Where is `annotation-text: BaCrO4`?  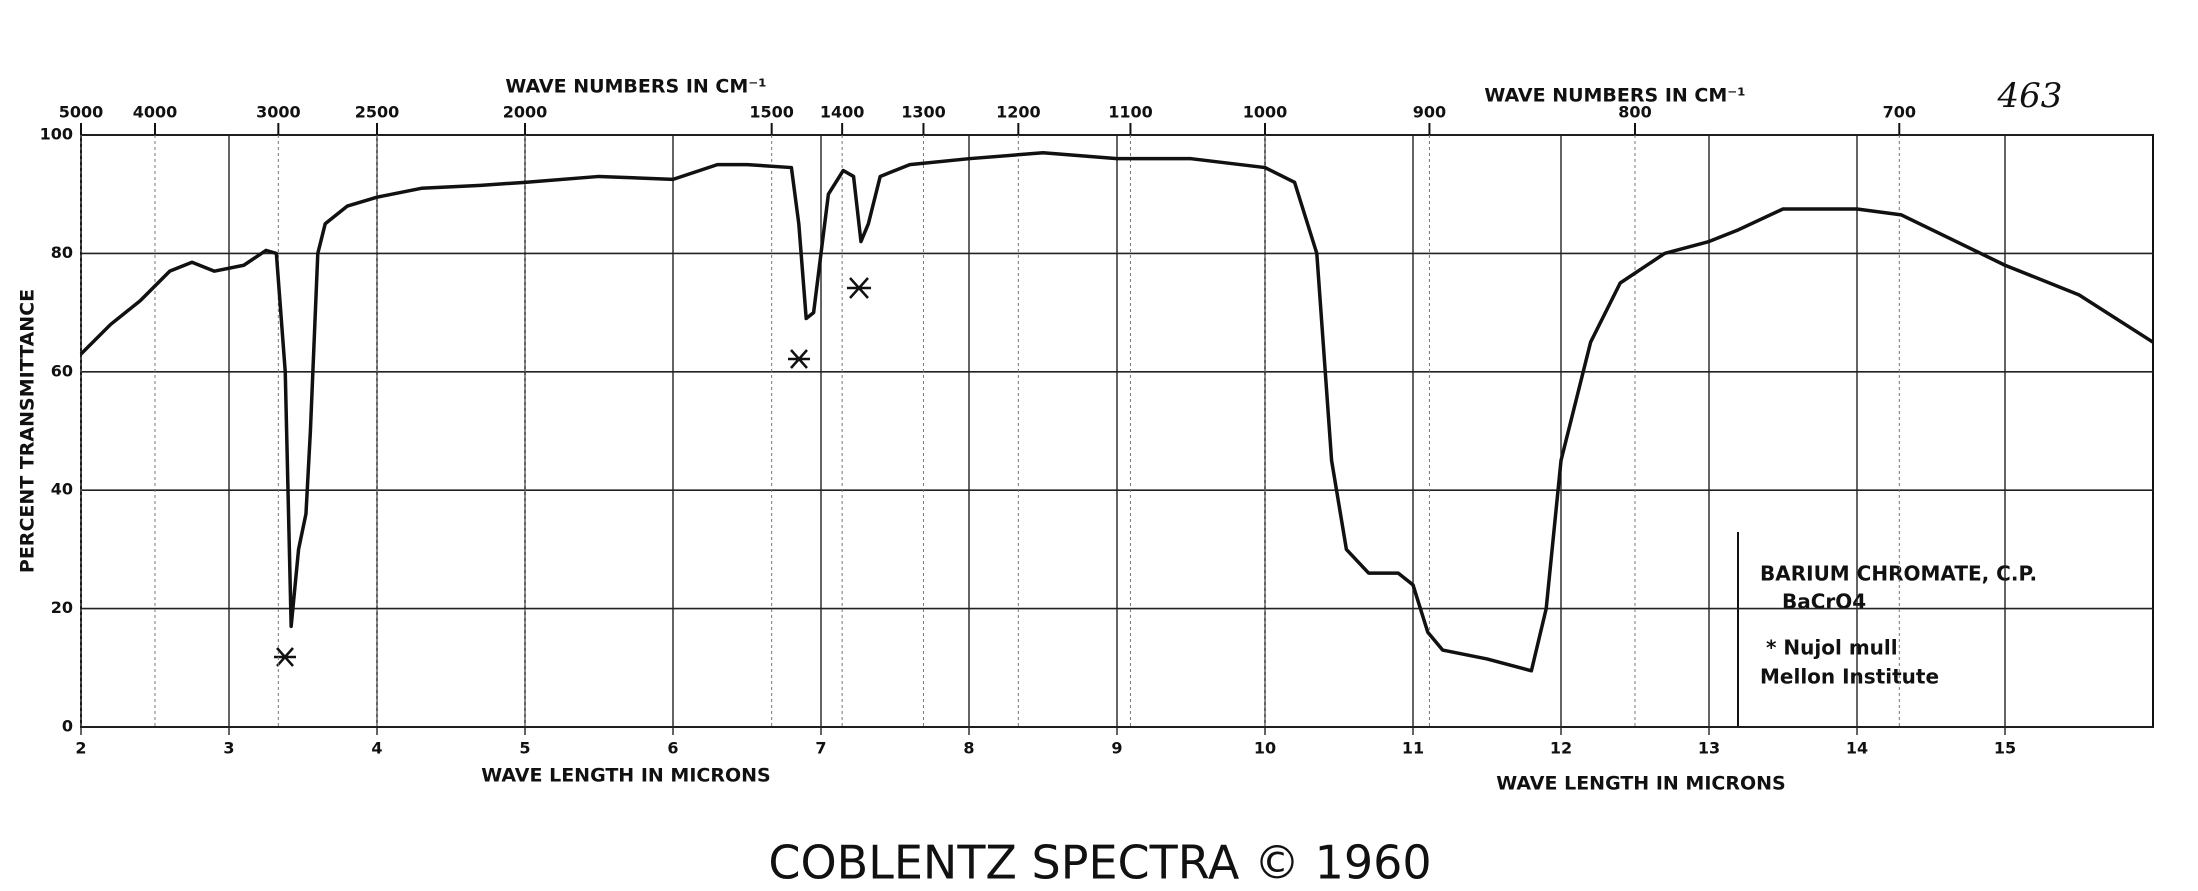
annotation-text: BaCrO4 is located at coordinates (1824, 602).